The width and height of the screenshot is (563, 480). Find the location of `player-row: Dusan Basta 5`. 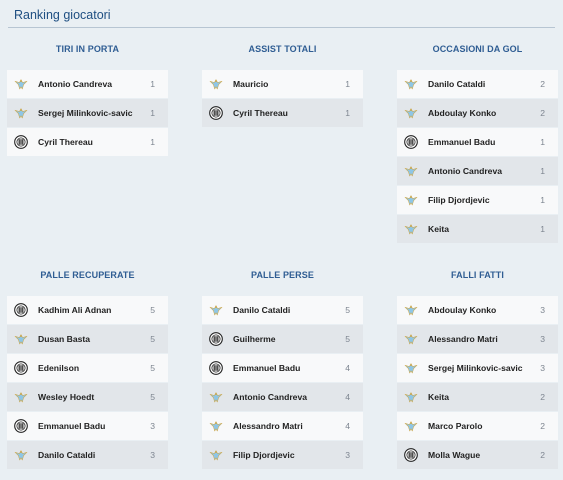

player-row: Dusan Basta 5 is located at coordinates (87, 339).